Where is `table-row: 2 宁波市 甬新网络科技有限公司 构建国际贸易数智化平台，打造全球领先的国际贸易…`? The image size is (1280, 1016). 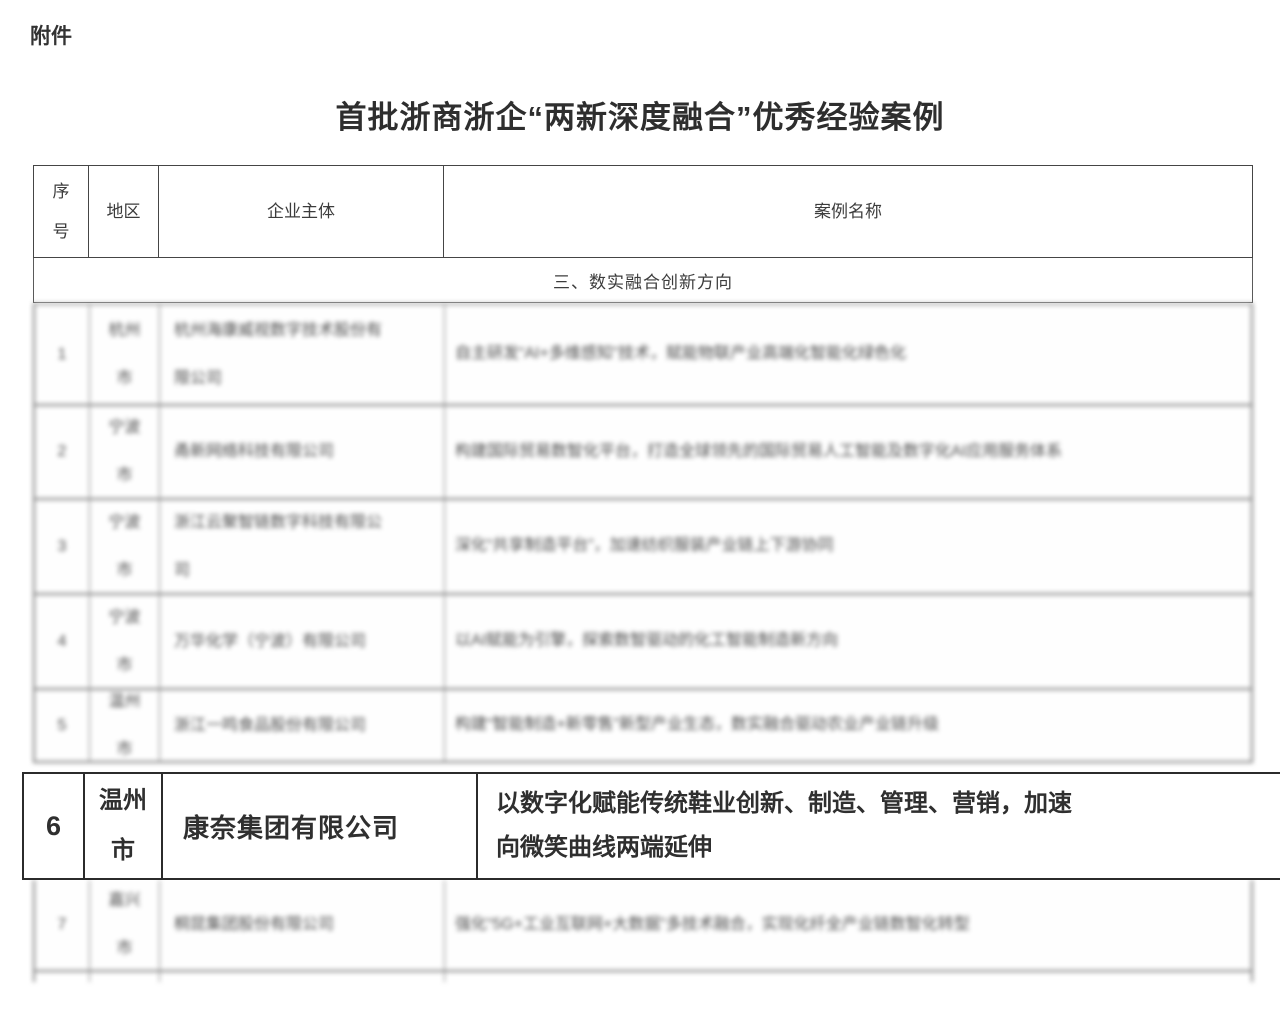
table-row: 2 宁波市 甬新网络科技有限公司 构建国际贸易数智化平台，打造全球领先的国际贸易… is located at coordinates (643, 453).